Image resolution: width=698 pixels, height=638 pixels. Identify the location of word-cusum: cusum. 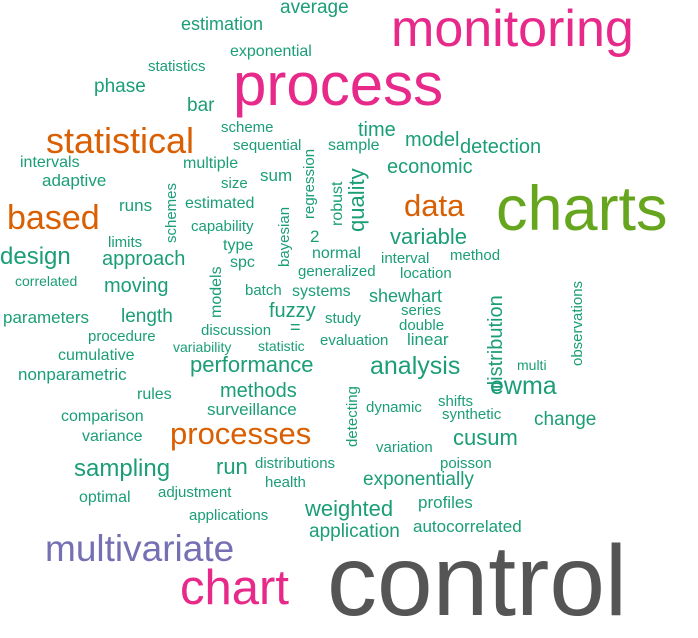
(485, 437).